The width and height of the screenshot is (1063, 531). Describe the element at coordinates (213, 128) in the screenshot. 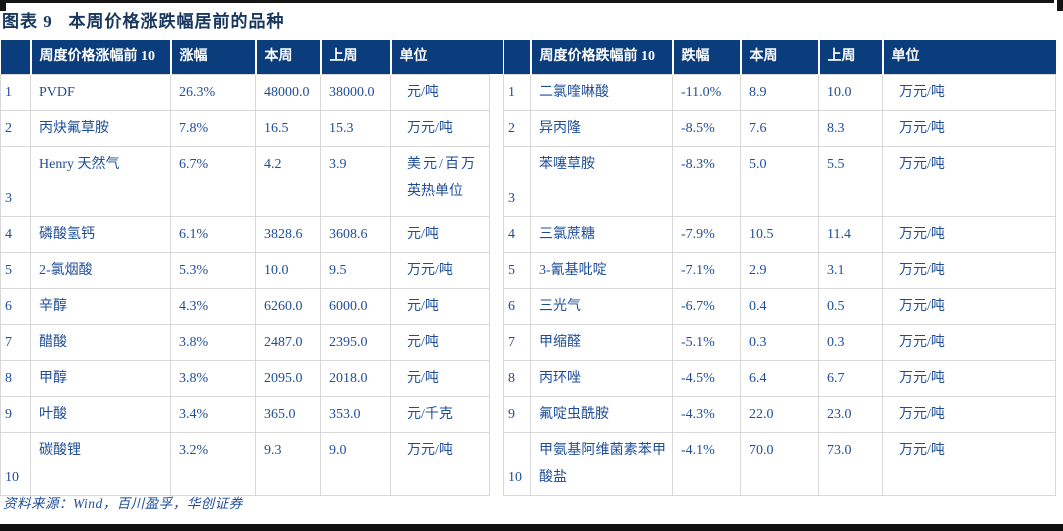

I see `change-pct-cell: 7.8%` at that location.